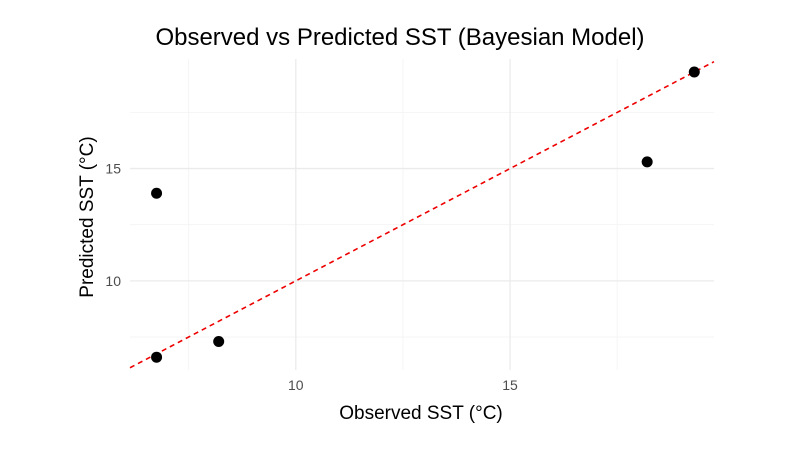  I want to click on x-axis-title: Observed SST (°C), so click(421, 413).